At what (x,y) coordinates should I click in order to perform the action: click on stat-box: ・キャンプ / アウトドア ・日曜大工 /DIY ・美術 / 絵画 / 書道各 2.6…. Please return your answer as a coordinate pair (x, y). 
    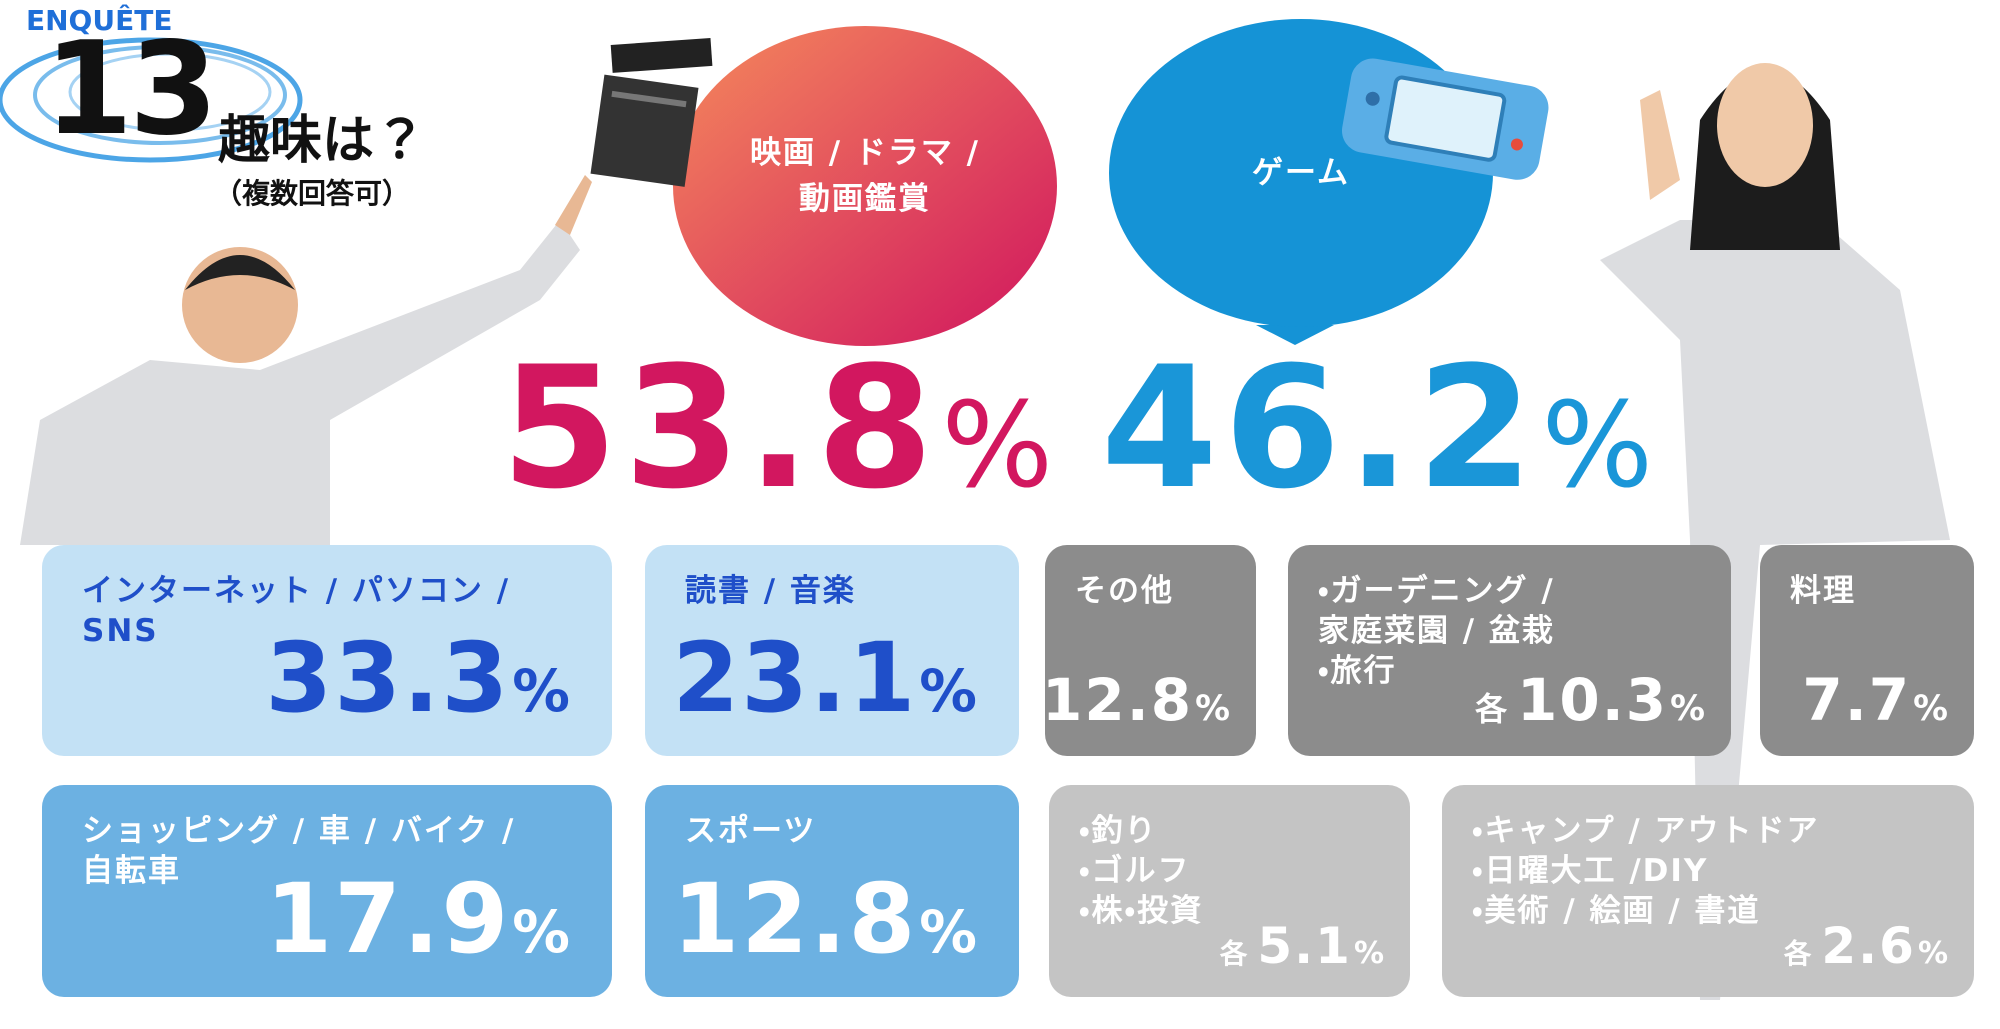
    Looking at the image, I should click on (1708, 891).